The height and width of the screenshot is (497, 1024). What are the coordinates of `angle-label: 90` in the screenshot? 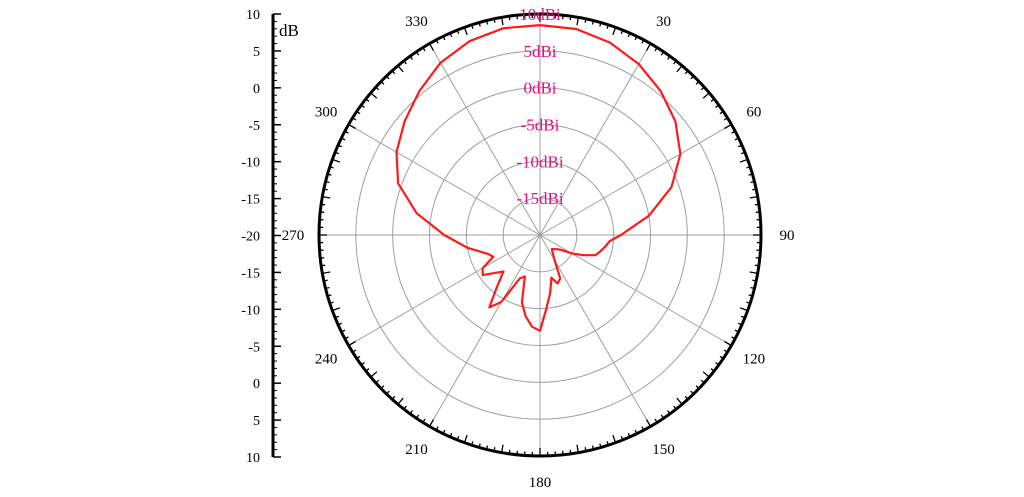 It's located at (787, 236).